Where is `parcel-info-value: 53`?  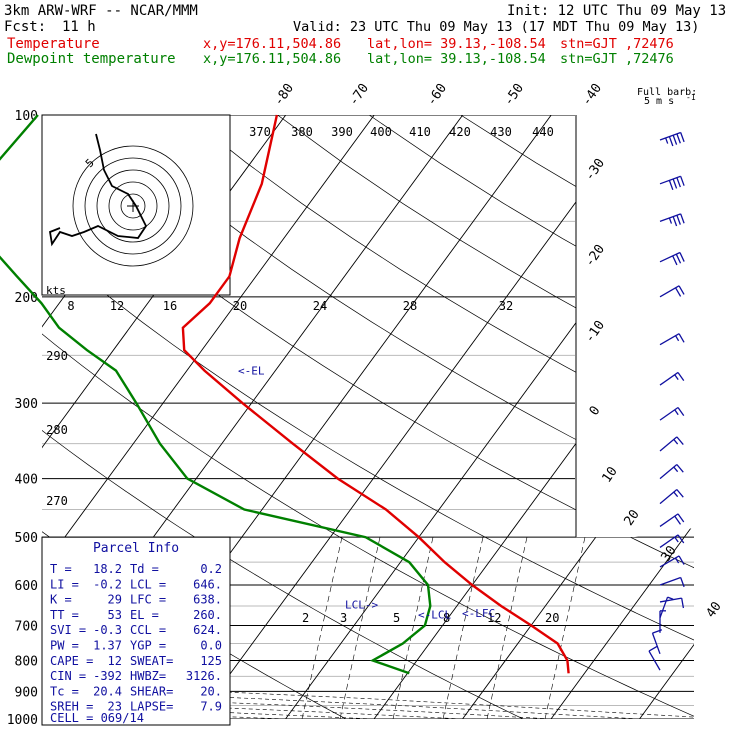 parcel-info-value: 53 is located at coordinates (115, 615).